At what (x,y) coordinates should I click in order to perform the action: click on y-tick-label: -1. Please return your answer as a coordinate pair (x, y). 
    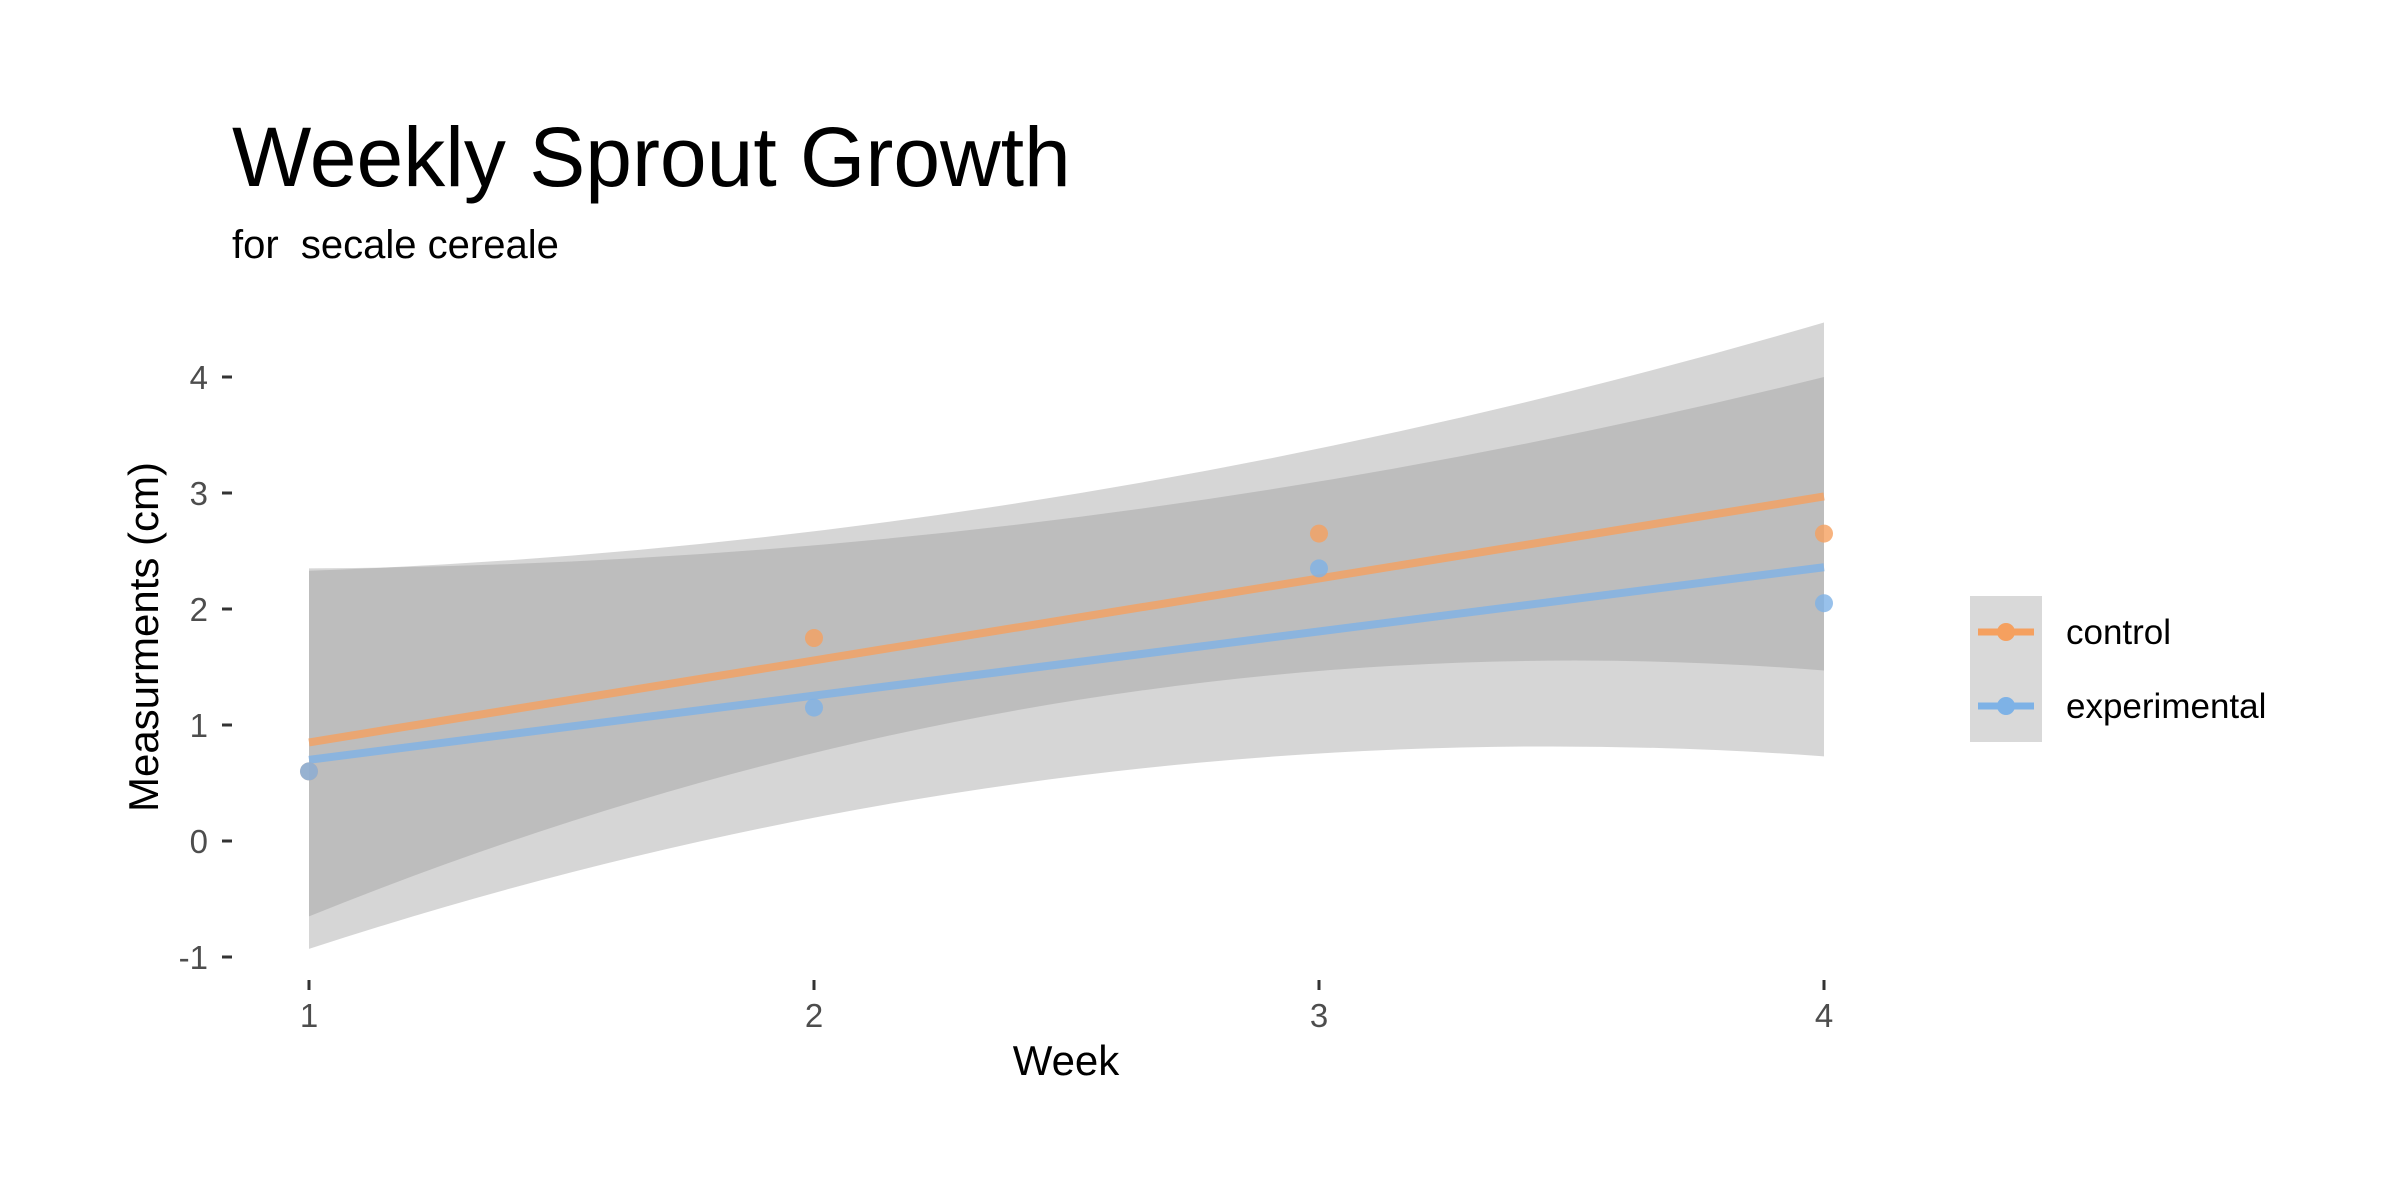
    Looking at the image, I should click on (193, 957).